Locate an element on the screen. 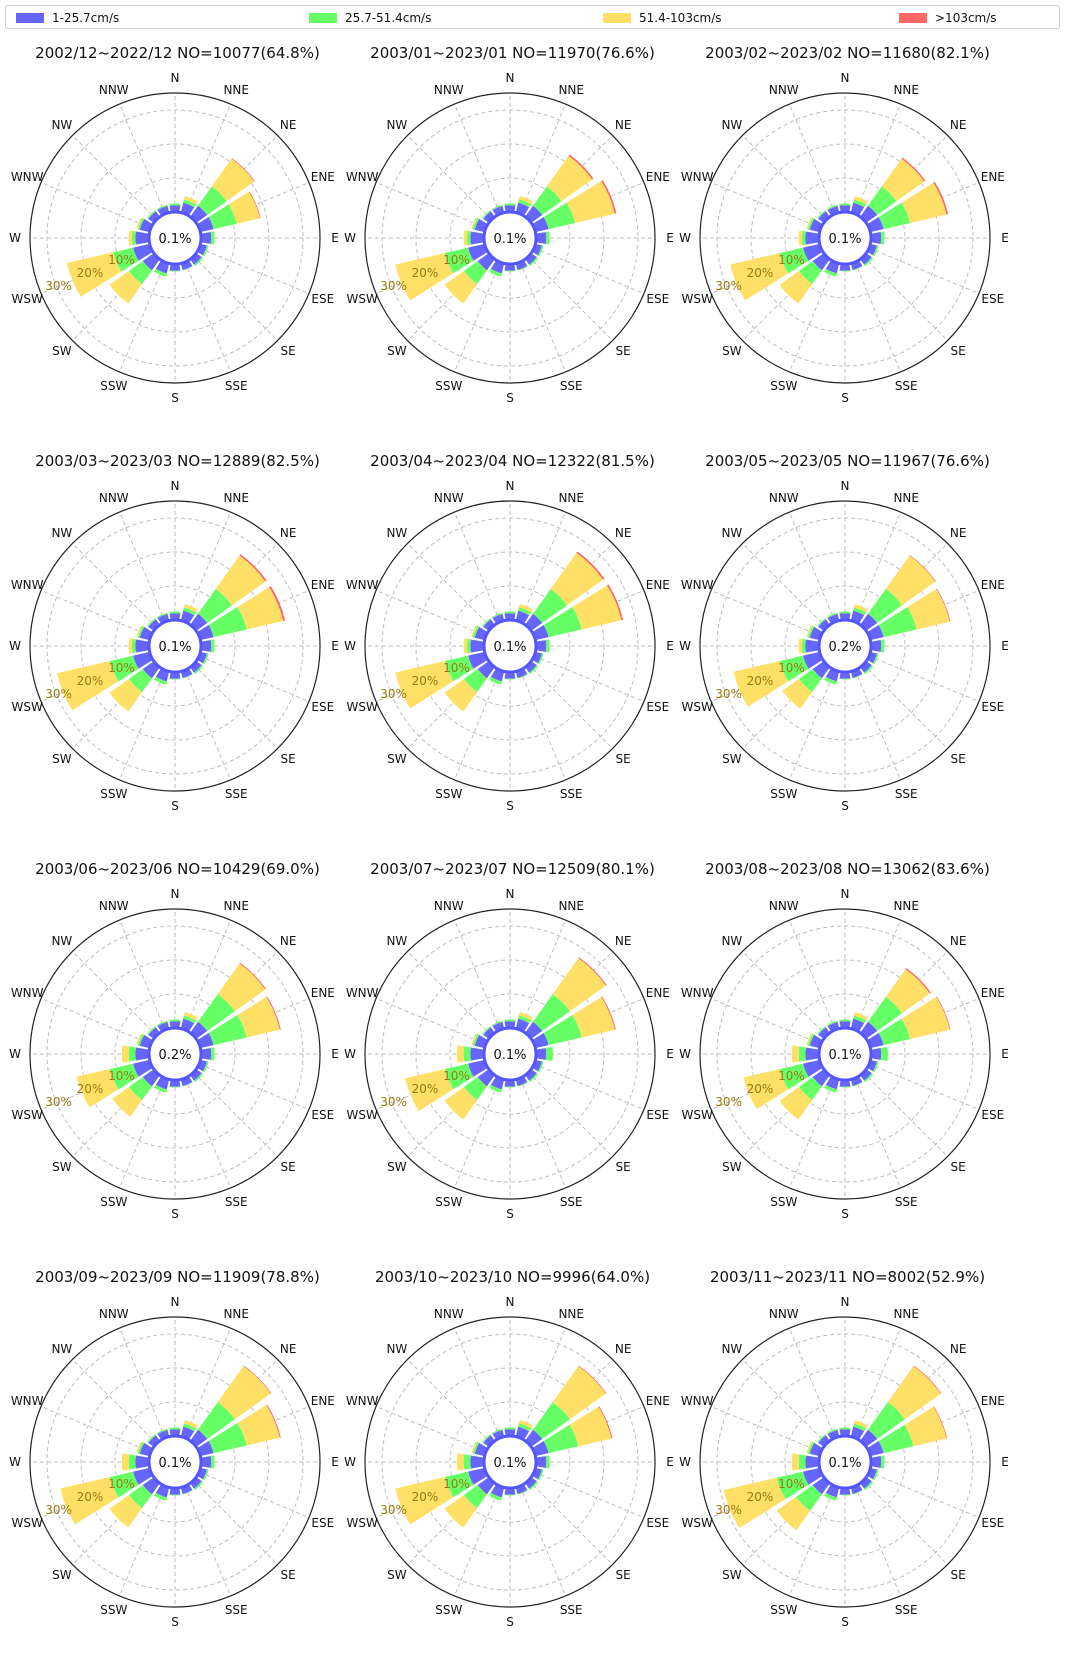  direction-label: NW is located at coordinates (731, 533).